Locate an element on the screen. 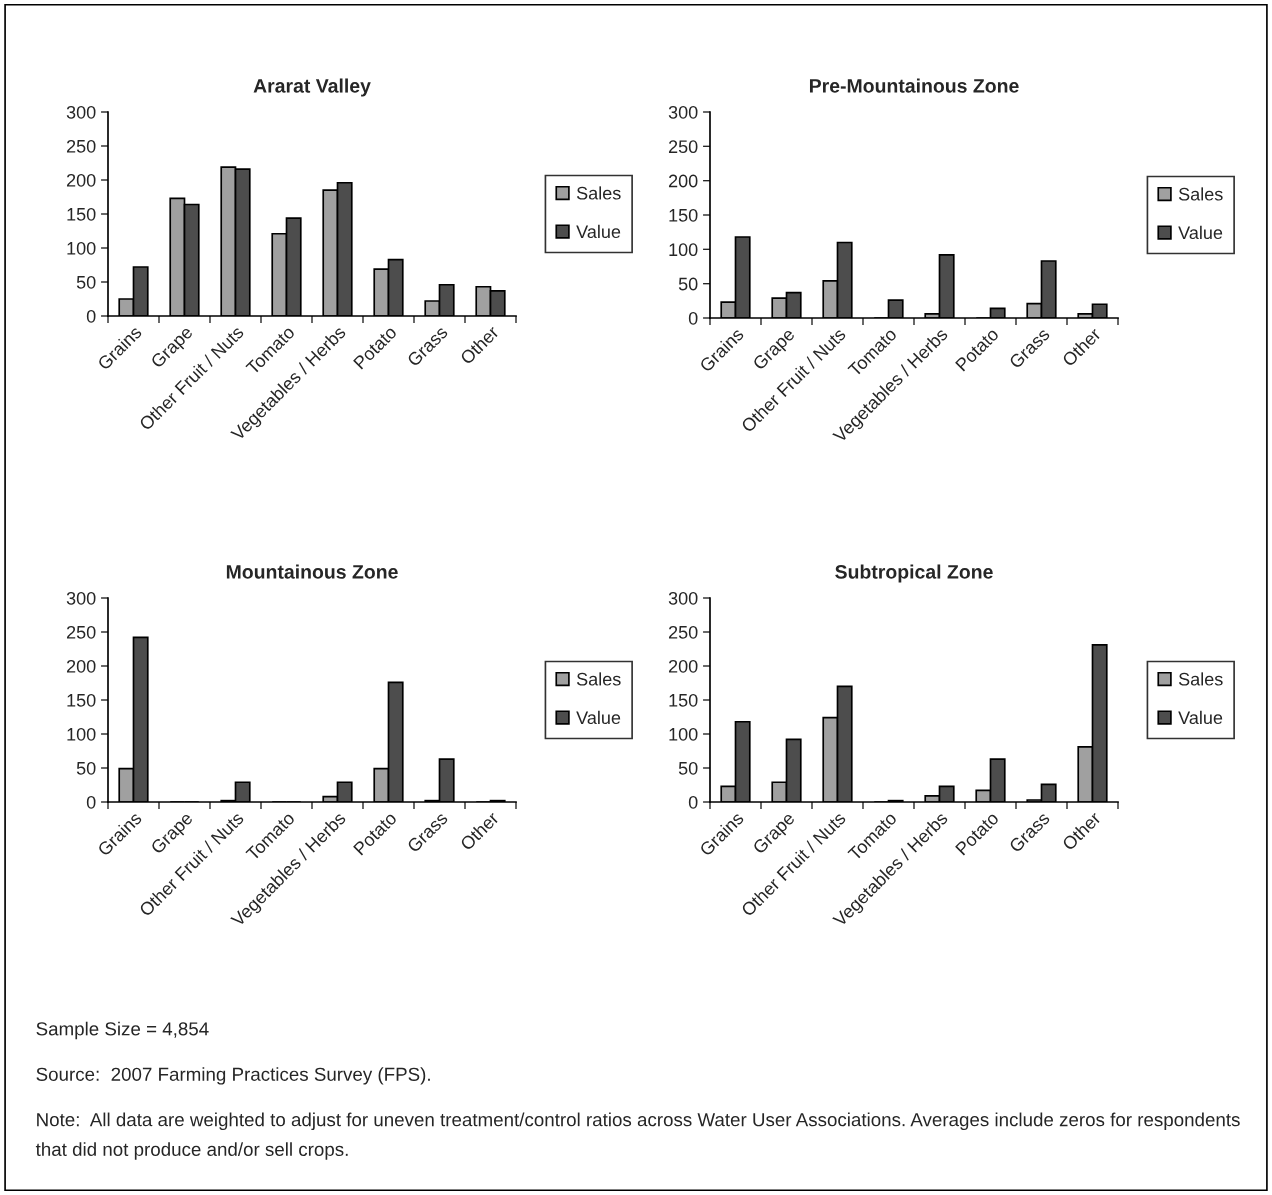 Image resolution: width=1272 pixels, height=1195 pixels. chart-title: Pre-Mountainous Zone is located at coordinates (914, 85).